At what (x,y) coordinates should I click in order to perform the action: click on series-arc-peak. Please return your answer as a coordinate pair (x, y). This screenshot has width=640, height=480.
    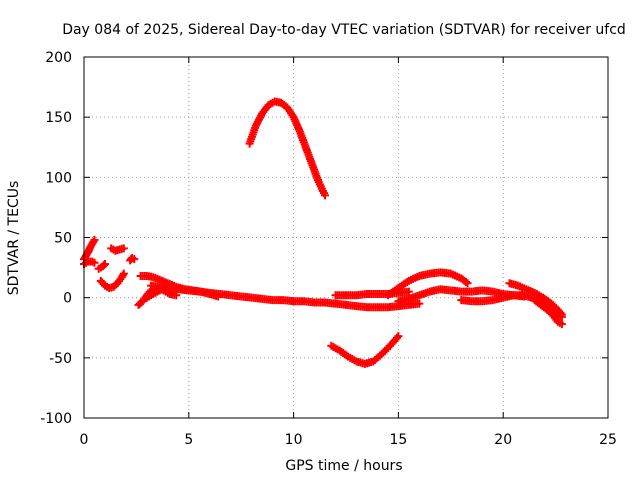
    Looking at the image, I should click on (287, 148).